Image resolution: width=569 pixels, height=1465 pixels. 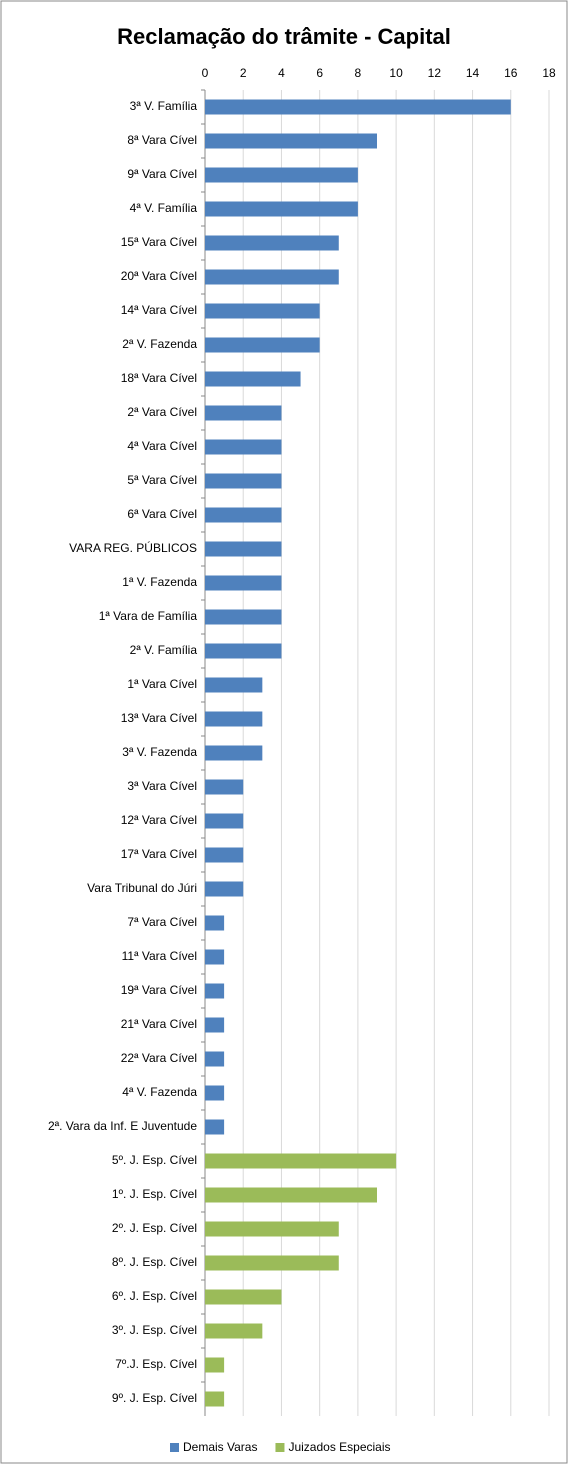 I want to click on y-tick-label: 4ª Vara Cível, so click(x=162, y=446).